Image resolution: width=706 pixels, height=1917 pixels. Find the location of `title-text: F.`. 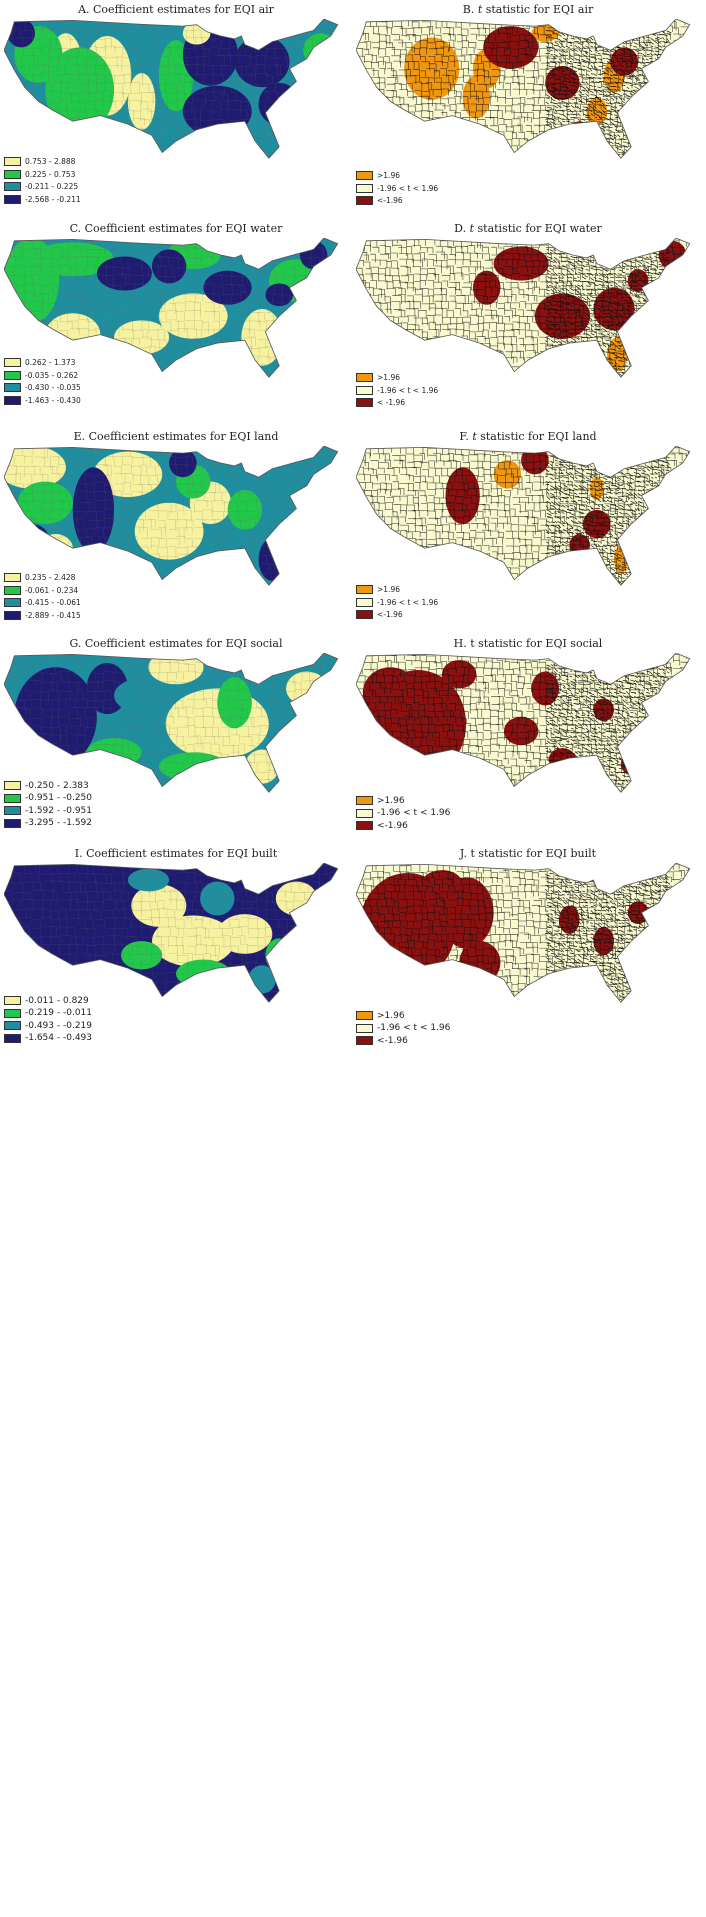

title-text: F. is located at coordinates (466, 436).